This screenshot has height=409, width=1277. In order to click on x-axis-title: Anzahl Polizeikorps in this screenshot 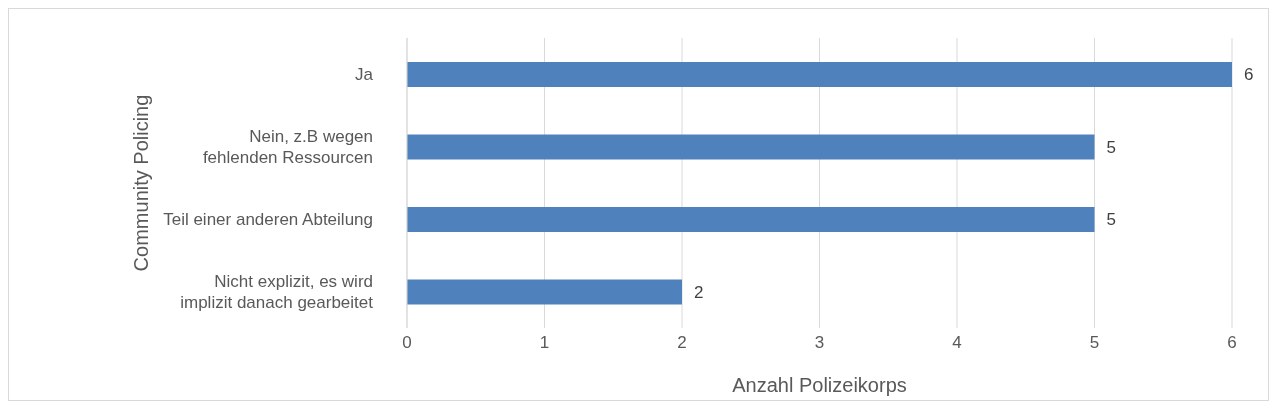, I will do `click(819, 385)`.